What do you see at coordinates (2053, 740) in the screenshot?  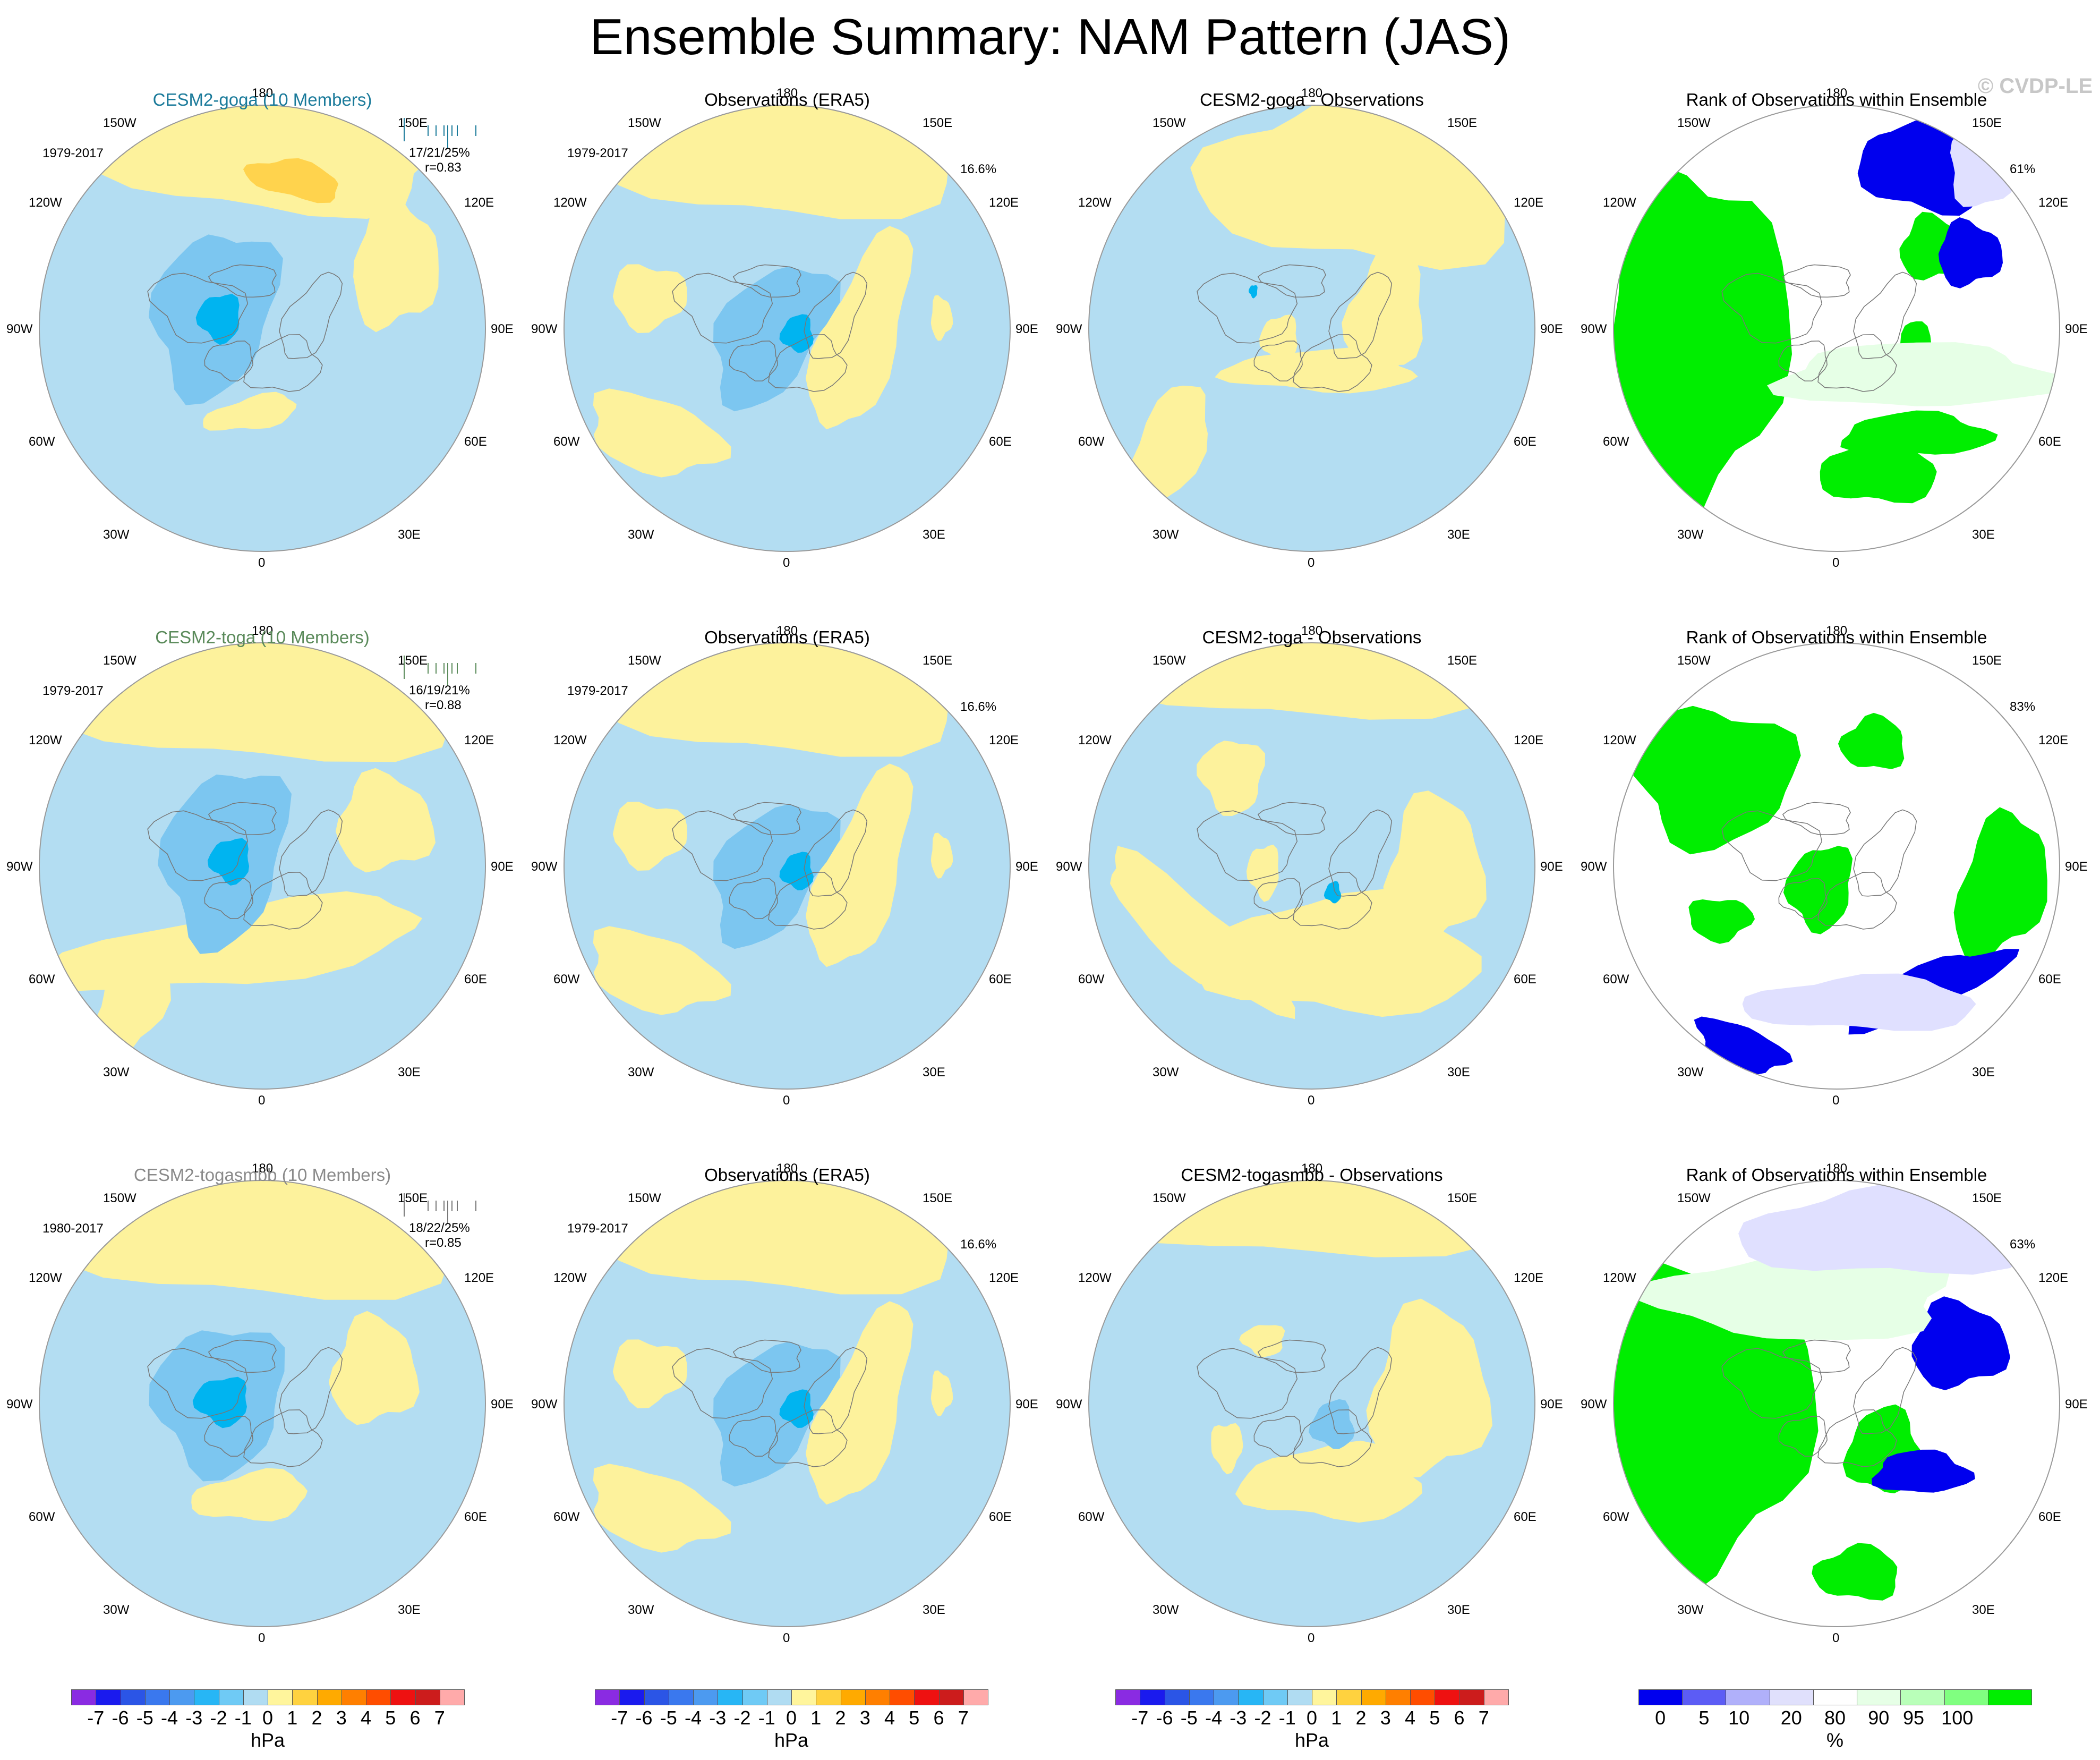 I see `lon-label-upper-right-2: 120E` at bounding box center [2053, 740].